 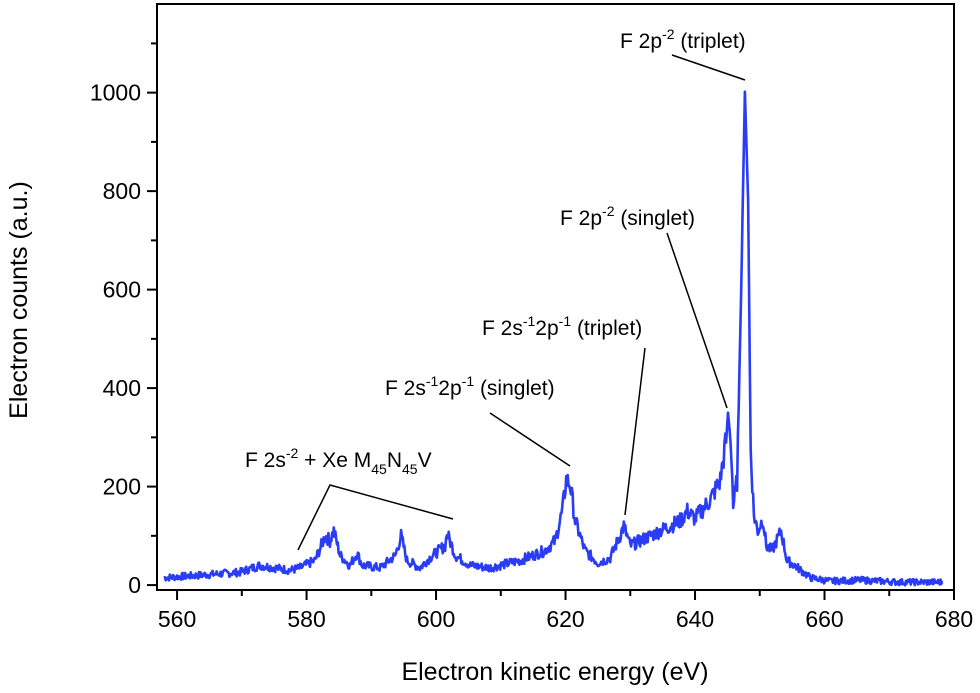 What do you see at coordinates (530, 439) in the screenshot?
I see `leader-line-singlet-2s2p` at bounding box center [530, 439].